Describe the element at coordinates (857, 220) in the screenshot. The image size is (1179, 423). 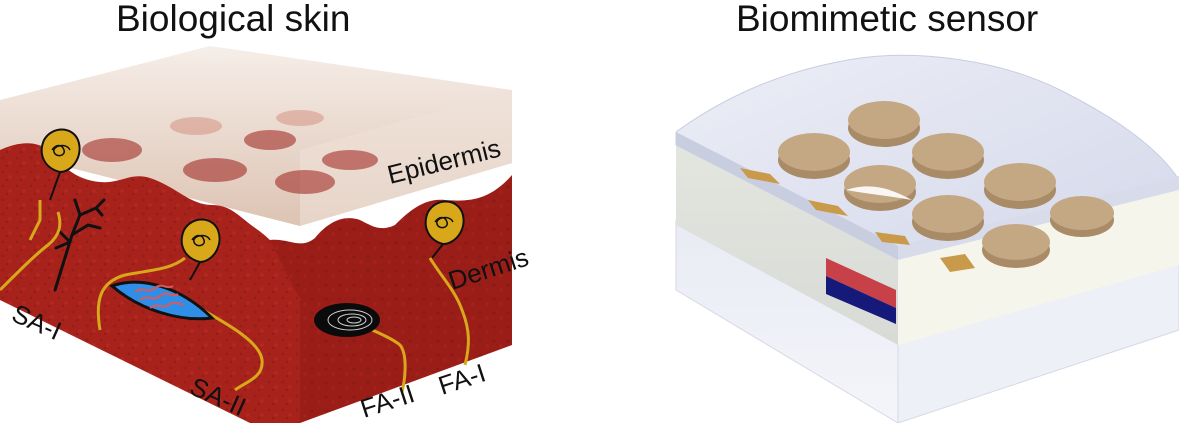
I see `electrode-tabs` at that location.